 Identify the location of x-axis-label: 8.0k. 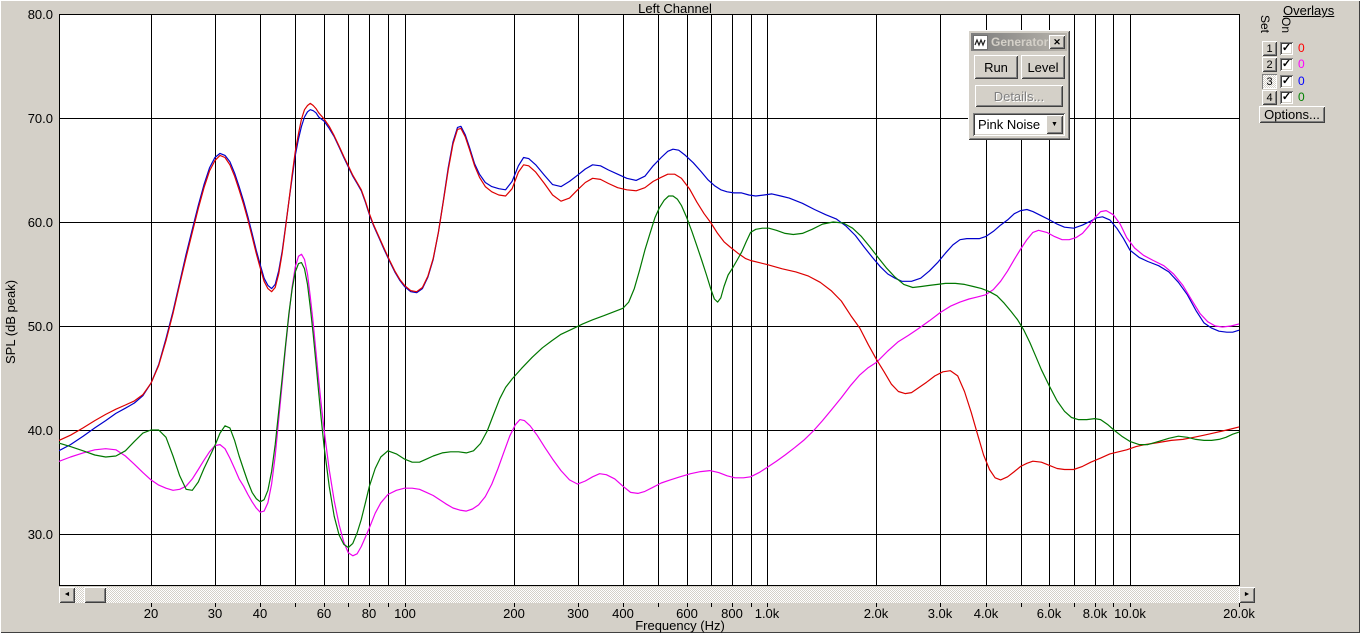
(1095, 613).